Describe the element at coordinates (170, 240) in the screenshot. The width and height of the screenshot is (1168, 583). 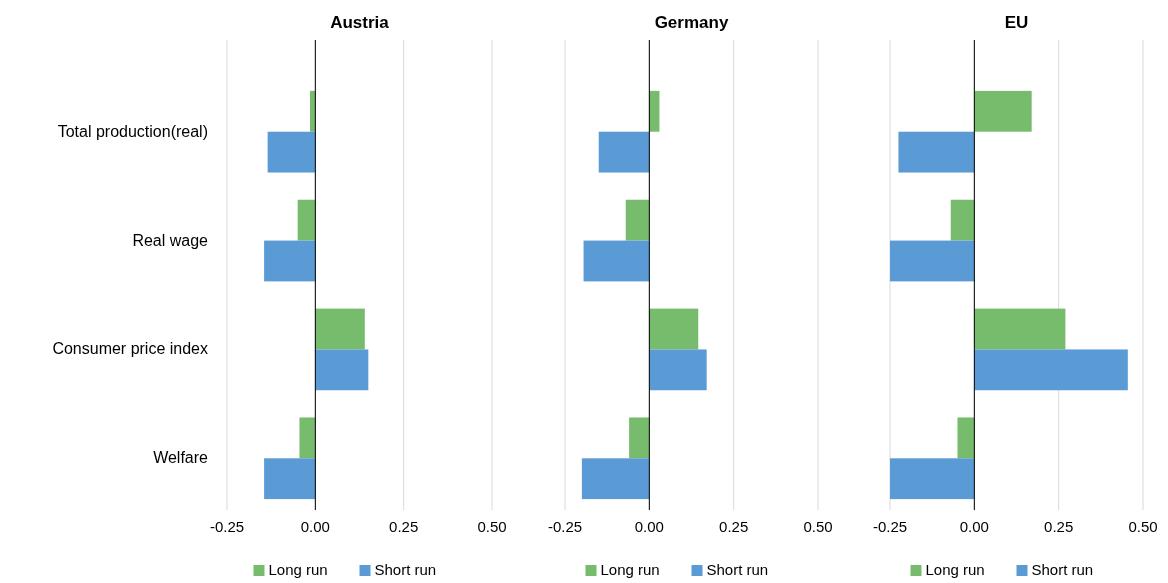
I see `y-tick-label: Real wage` at that location.